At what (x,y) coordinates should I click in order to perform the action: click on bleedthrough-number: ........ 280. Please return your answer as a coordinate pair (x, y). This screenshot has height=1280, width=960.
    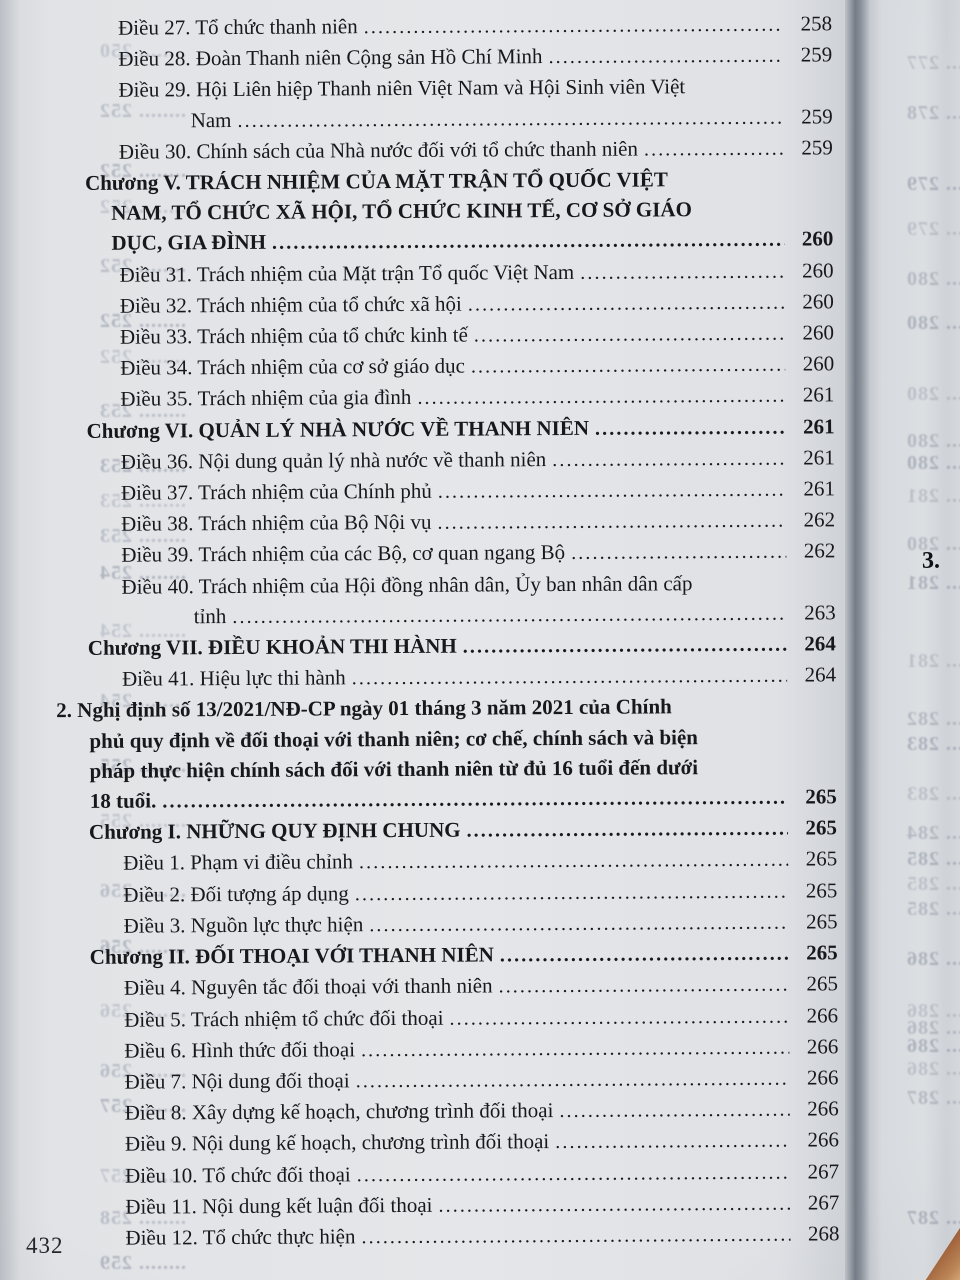
    Looking at the image, I should click on (933, 544).